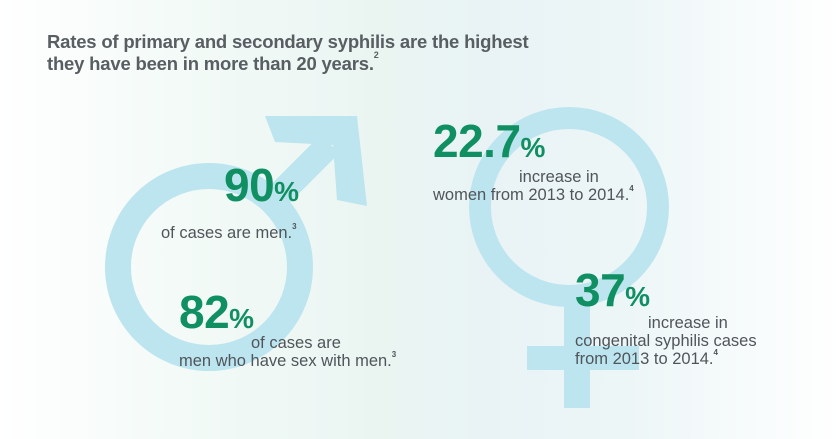  I want to click on stat-msm-value: 82, so click(204, 312).